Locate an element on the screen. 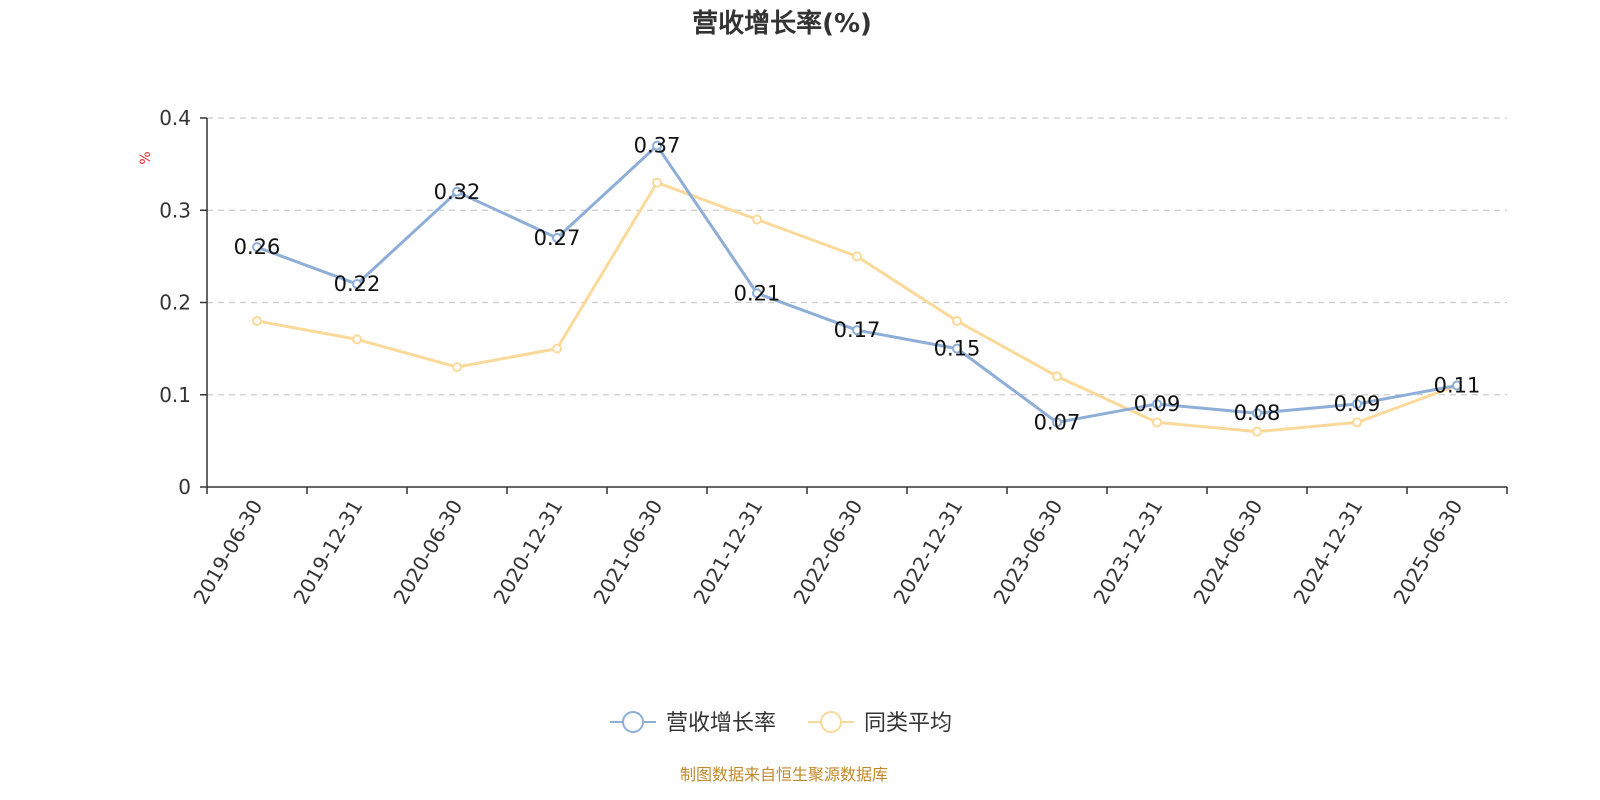 Image resolution: width=1600 pixels, height=800 pixels. legend-label: 同类平均 is located at coordinates (908, 723).